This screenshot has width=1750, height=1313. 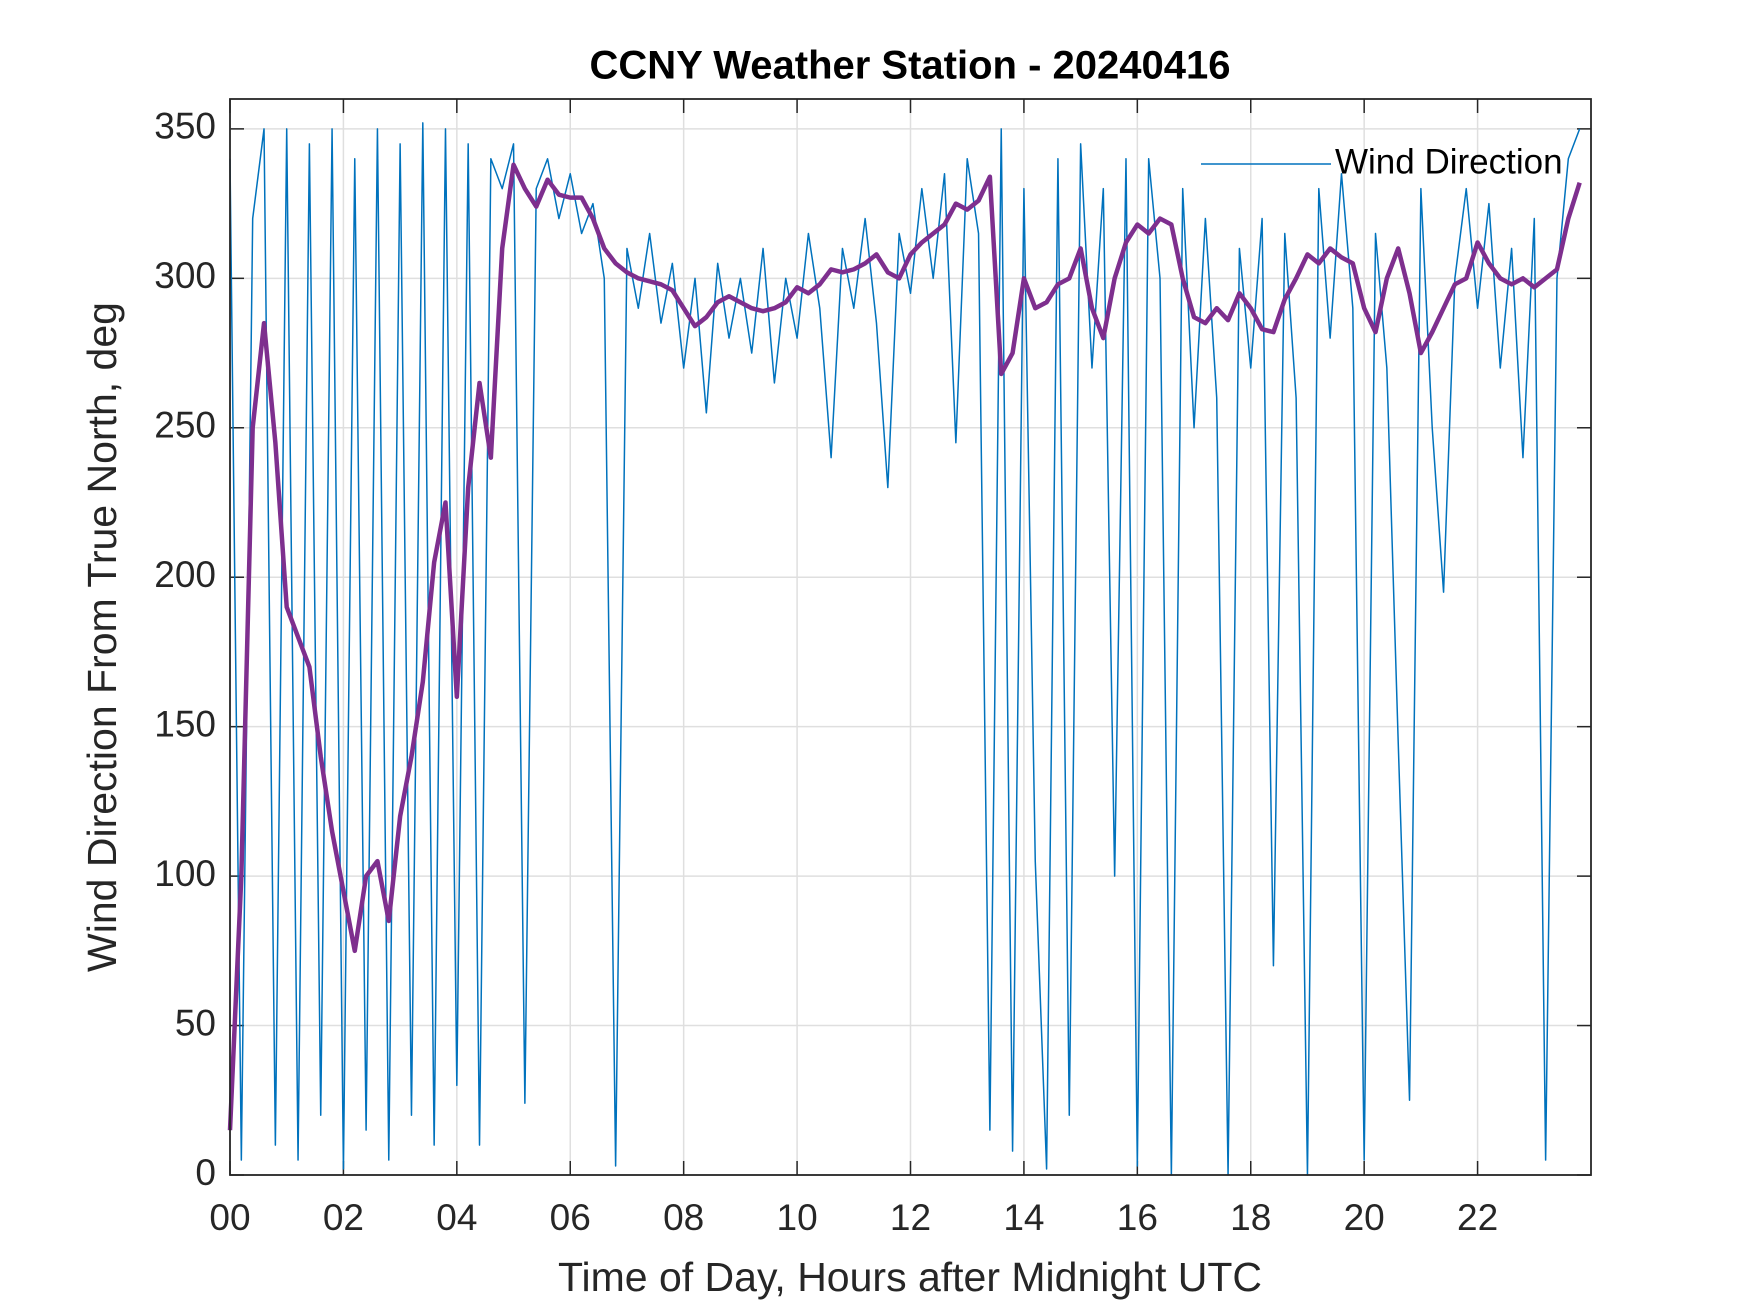 I want to click on y-tick-label: 100, so click(x=185, y=873).